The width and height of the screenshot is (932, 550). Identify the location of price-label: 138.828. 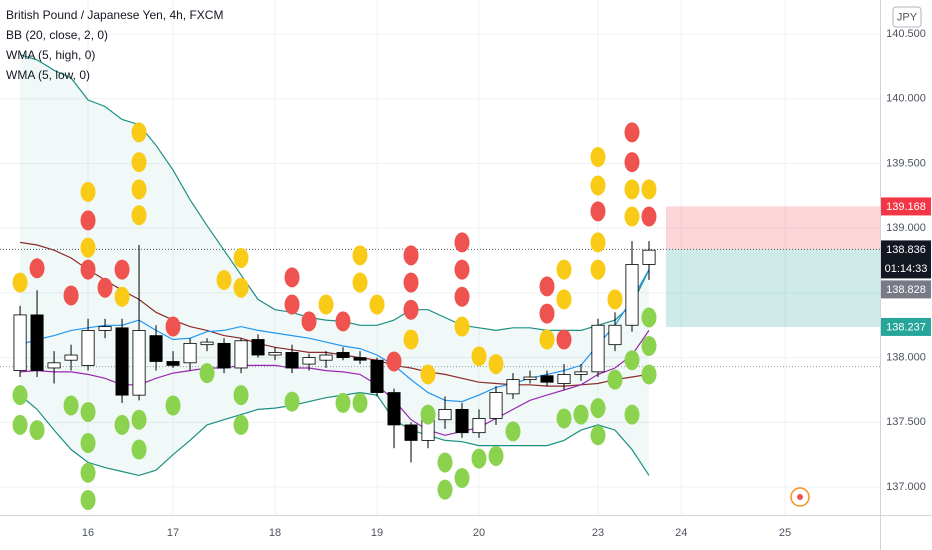
(906, 290).